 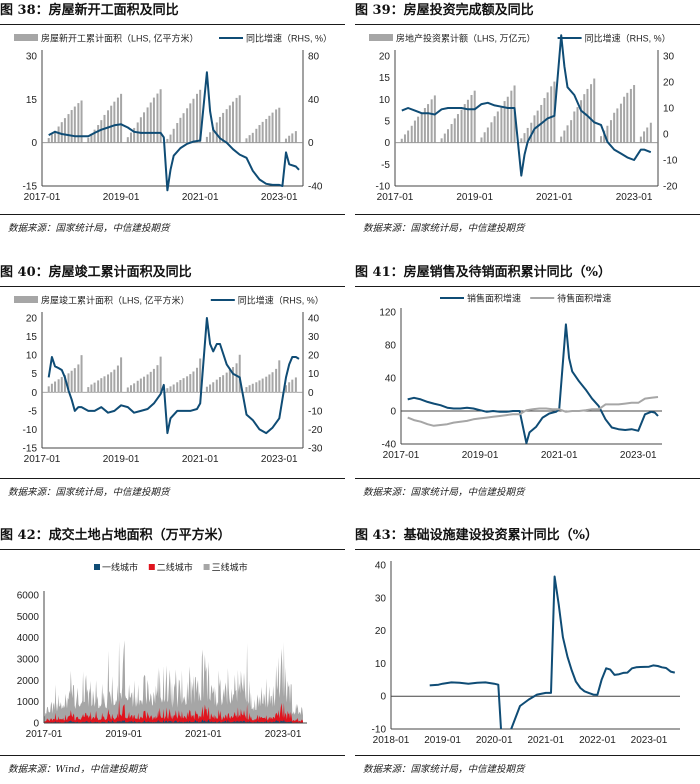 What do you see at coordinates (314, 356) in the screenshot?
I see `y-tick-right: 20` at bounding box center [314, 356].